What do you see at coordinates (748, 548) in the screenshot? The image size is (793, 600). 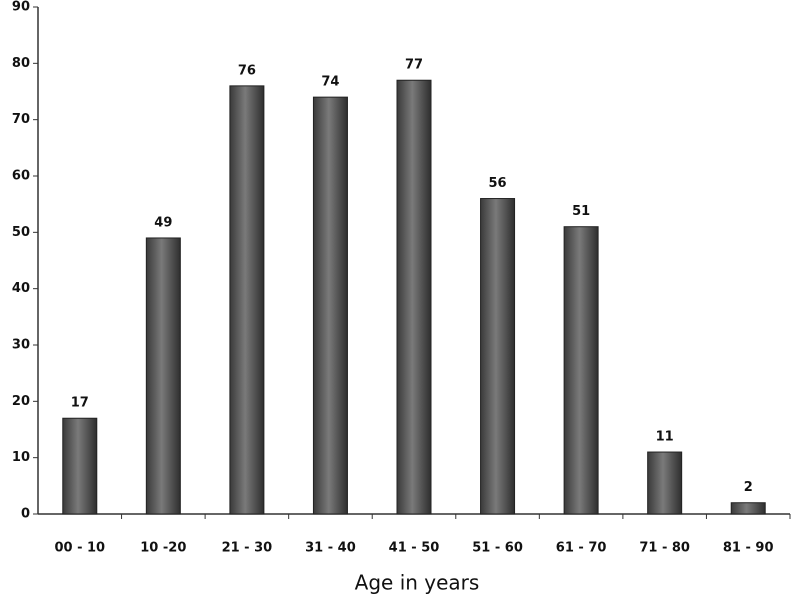 I see `x-tick-label: 81 - 90` at bounding box center [748, 548].